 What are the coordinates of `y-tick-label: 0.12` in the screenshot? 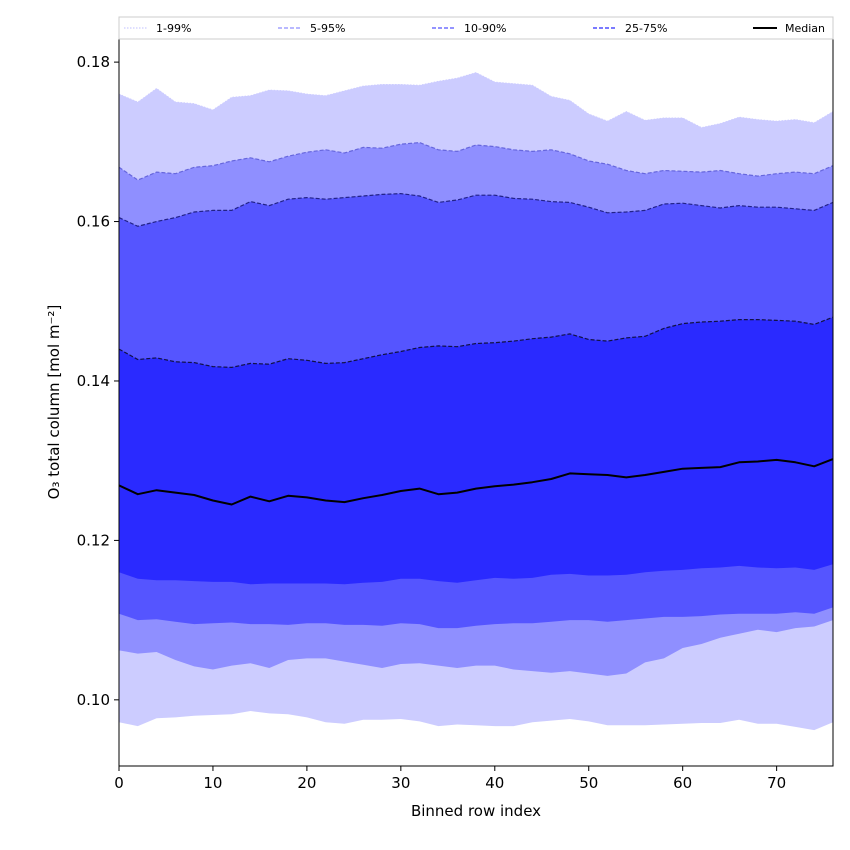 It's located at (93, 540).